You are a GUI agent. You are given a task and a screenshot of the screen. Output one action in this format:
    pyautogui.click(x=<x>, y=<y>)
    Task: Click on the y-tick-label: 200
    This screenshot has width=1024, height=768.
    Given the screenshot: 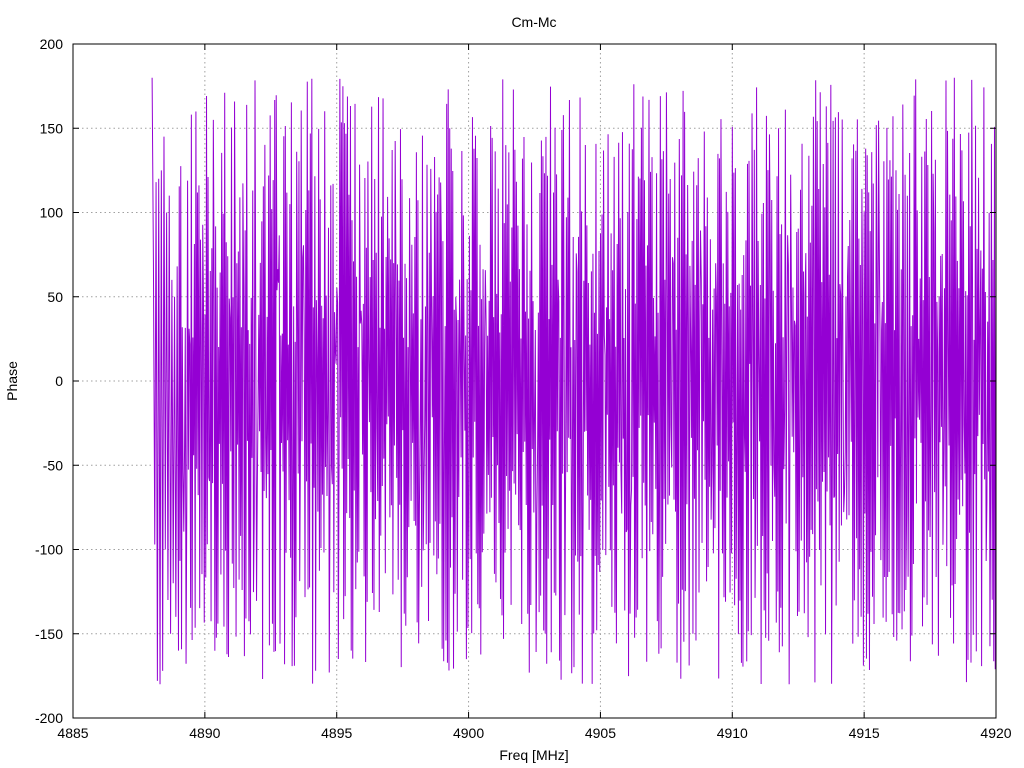 What is the action you would take?
    pyautogui.click(x=52, y=44)
    